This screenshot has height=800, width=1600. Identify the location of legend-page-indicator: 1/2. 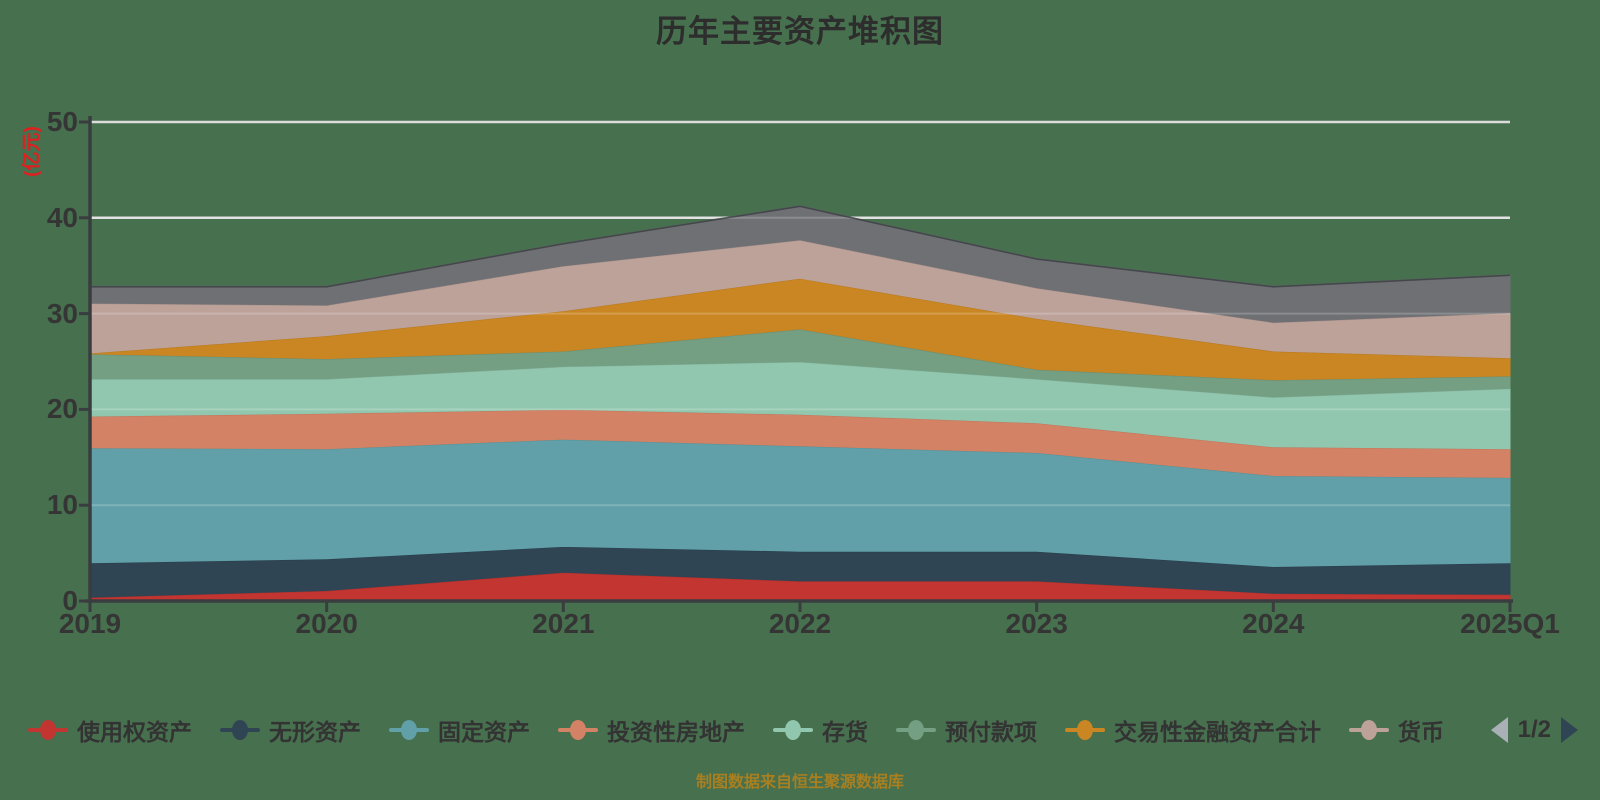
(1534, 729).